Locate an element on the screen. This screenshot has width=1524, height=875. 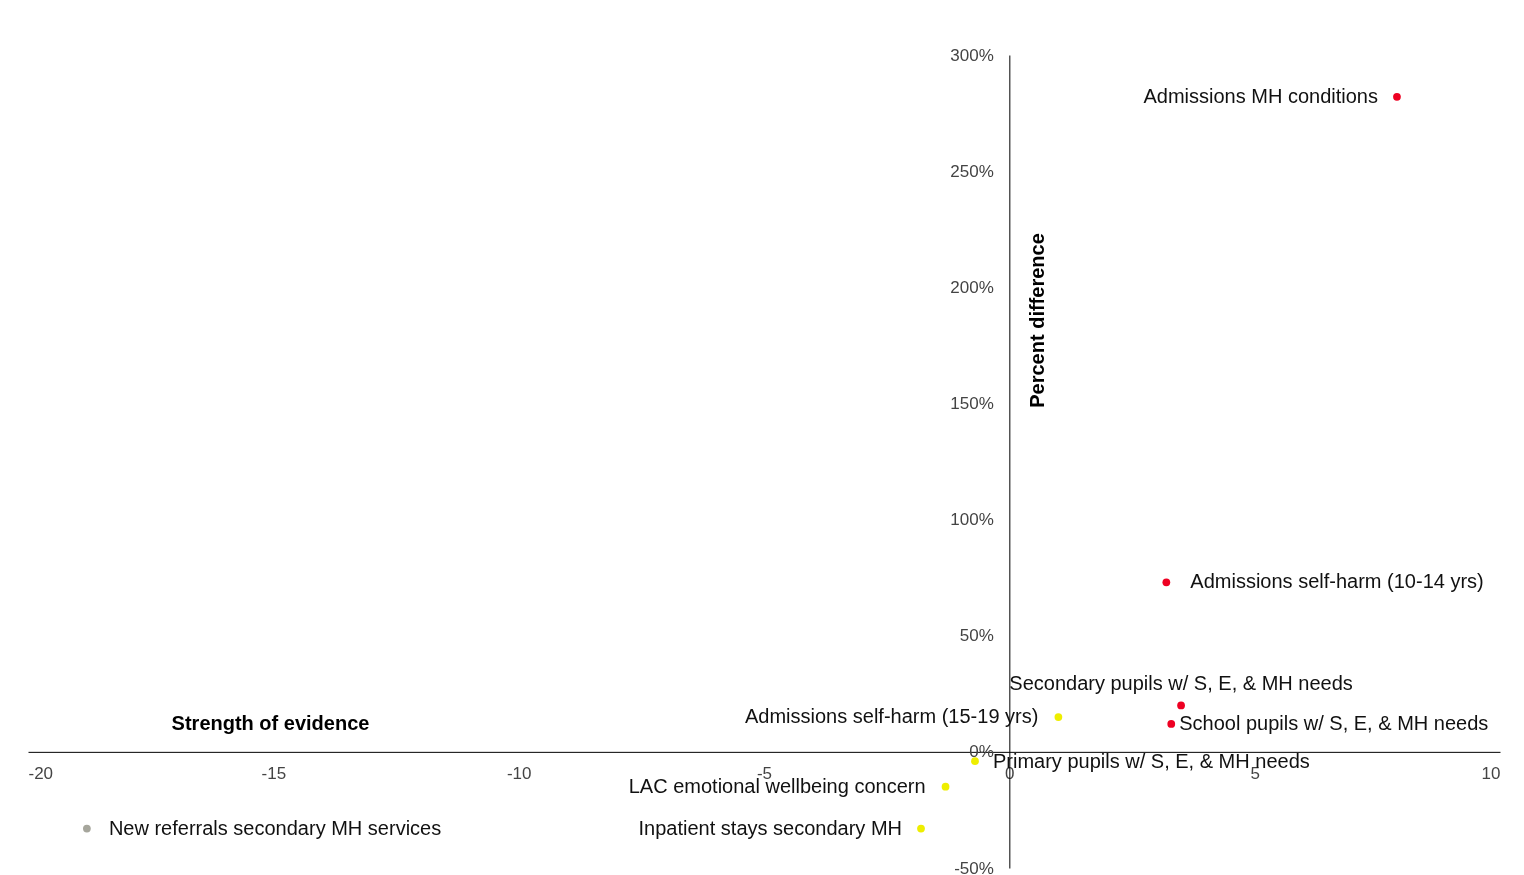
series-label: Inpatient stays secondary MH is located at coordinates (770, 827).